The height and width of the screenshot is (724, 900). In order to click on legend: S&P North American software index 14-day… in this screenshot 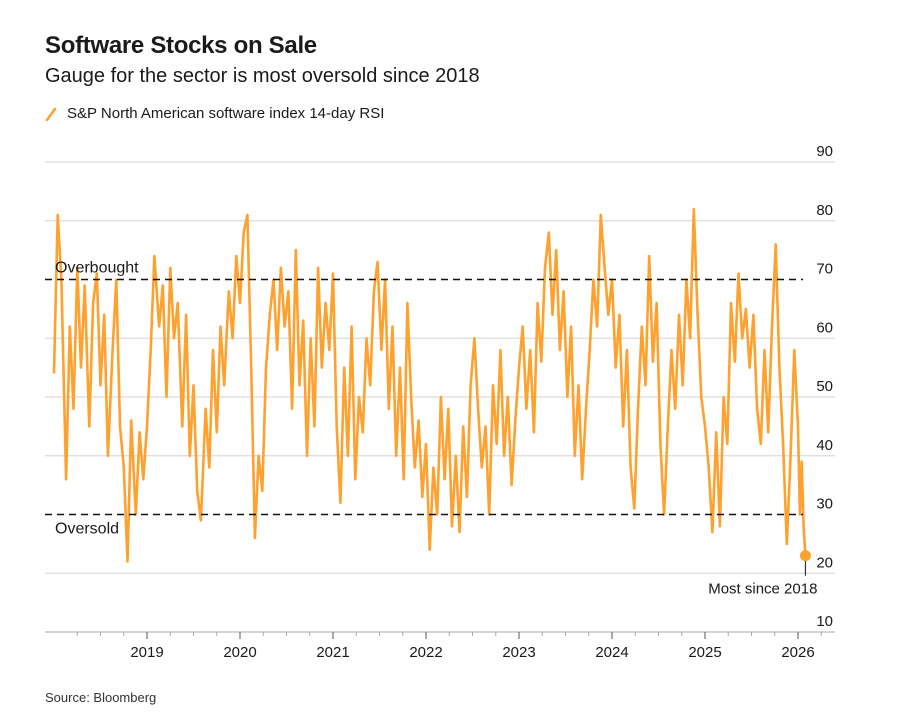, I will do `click(214, 113)`.